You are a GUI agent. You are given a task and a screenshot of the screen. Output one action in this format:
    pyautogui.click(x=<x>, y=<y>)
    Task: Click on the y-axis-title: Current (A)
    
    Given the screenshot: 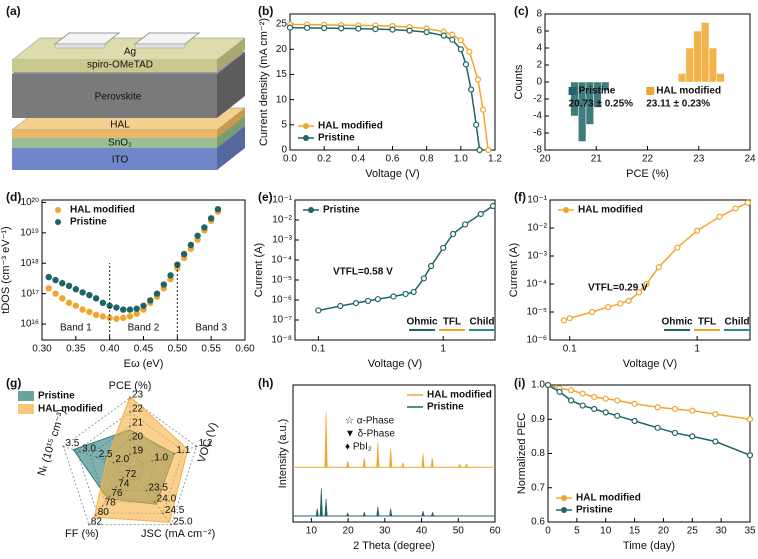 What is the action you would take?
    pyautogui.click(x=259, y=270)
    